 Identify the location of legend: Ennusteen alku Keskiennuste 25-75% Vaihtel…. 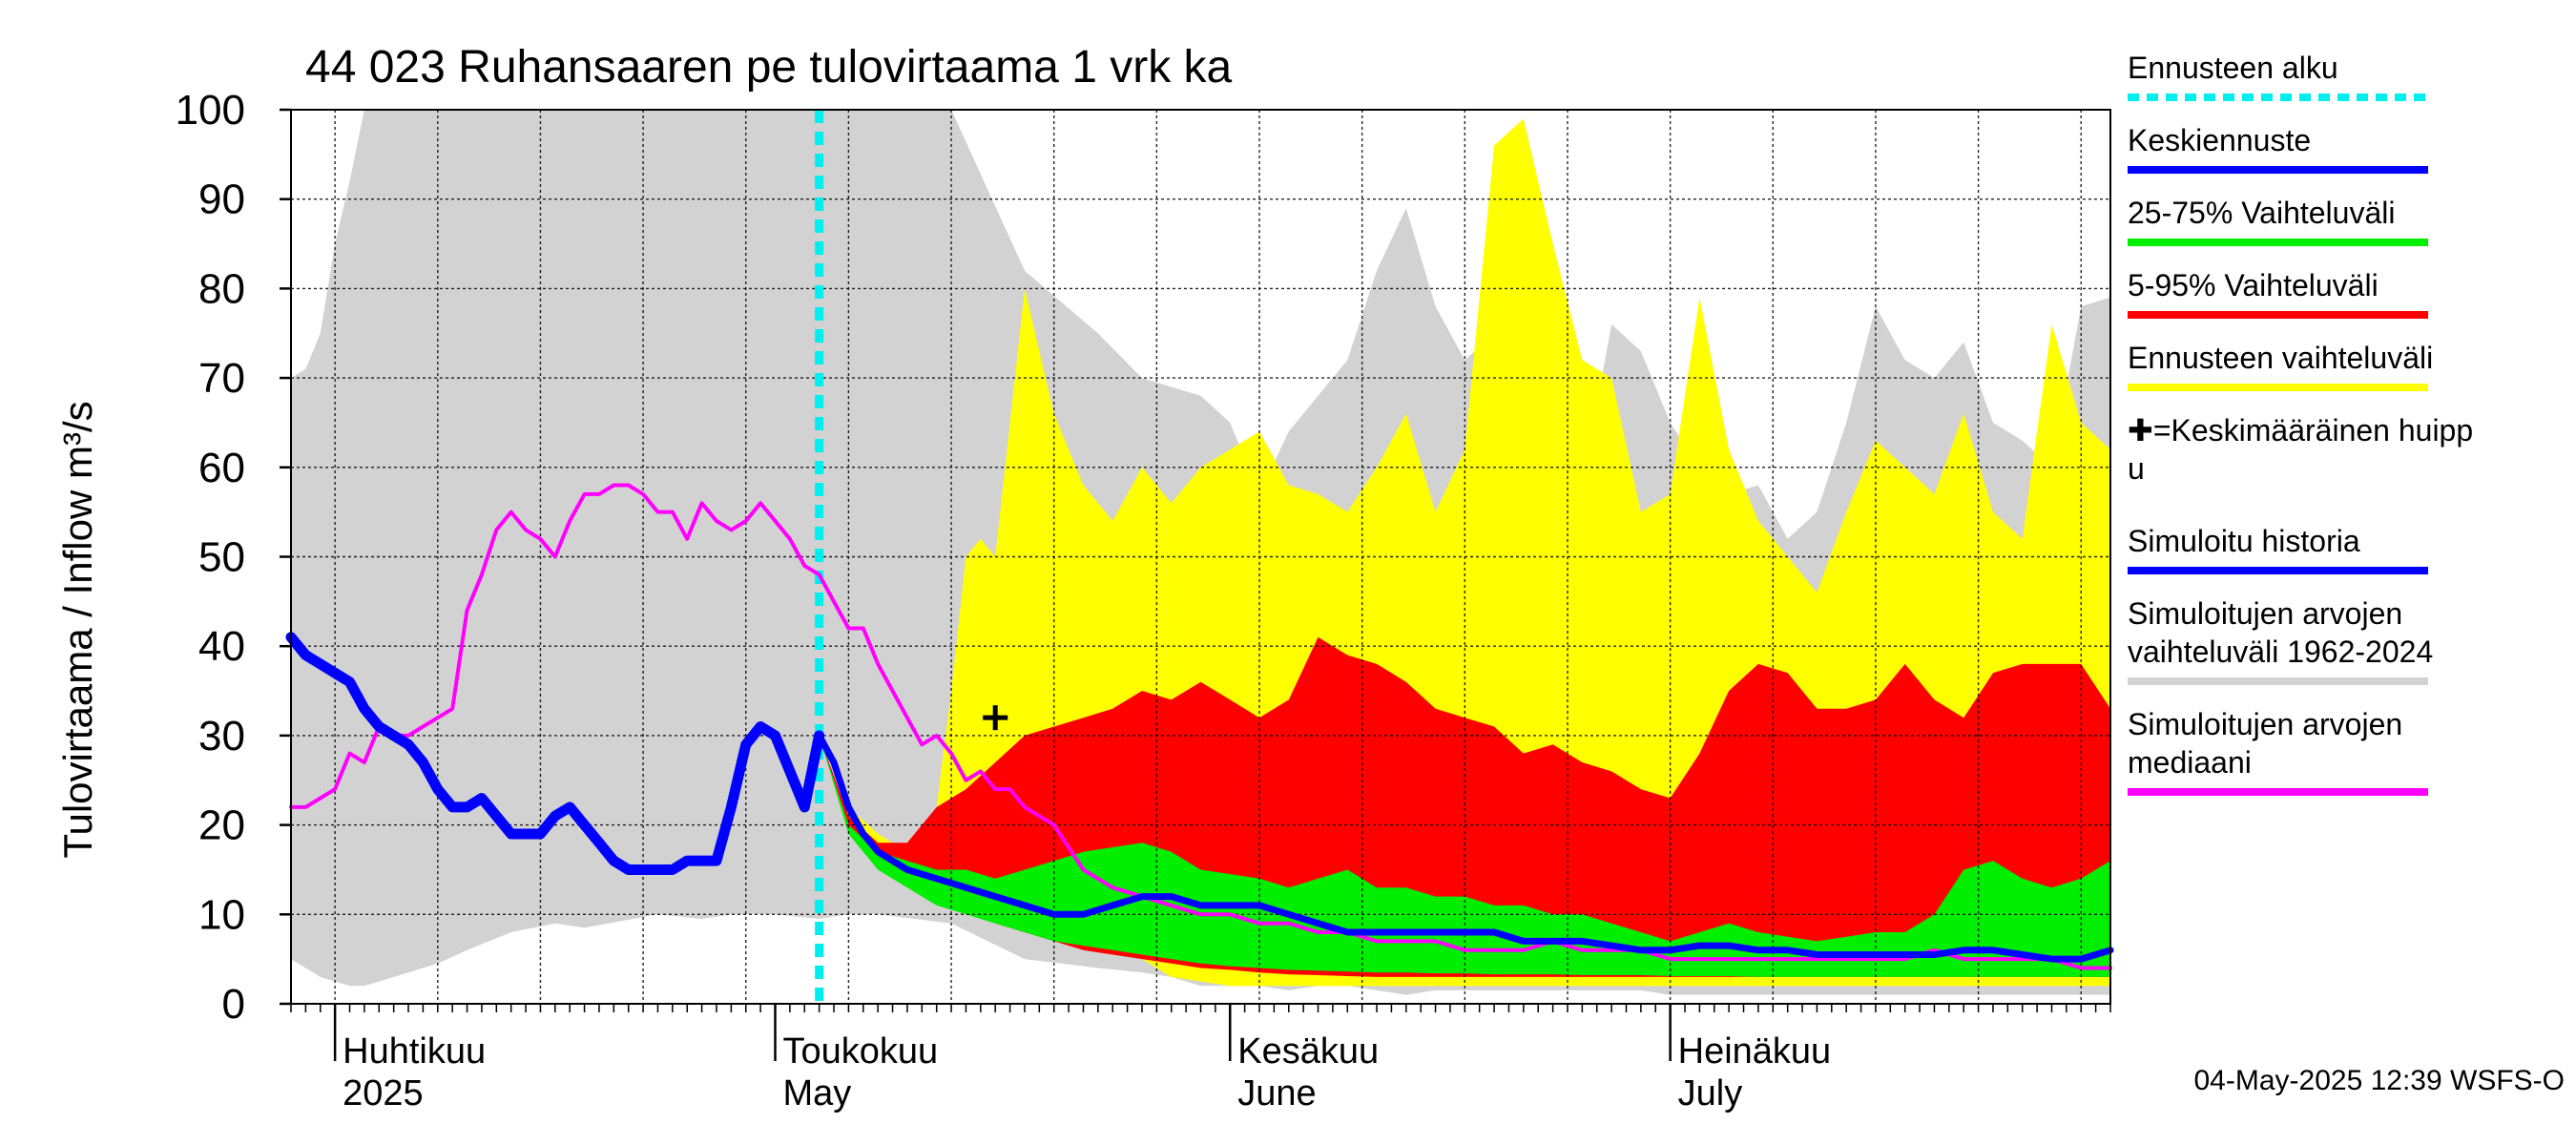
(2300, 423).